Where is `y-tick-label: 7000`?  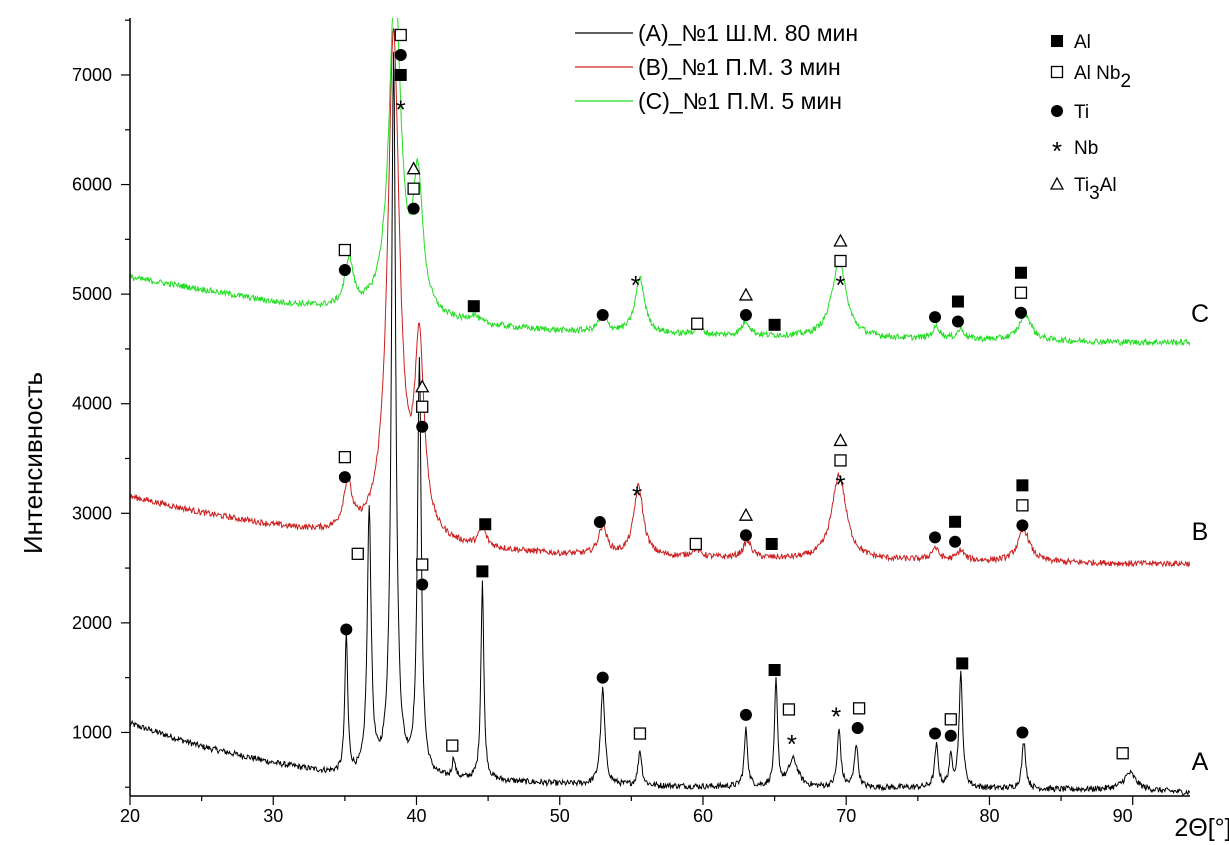
y-tick-label: 7000 is located at coordinates (92, 75).